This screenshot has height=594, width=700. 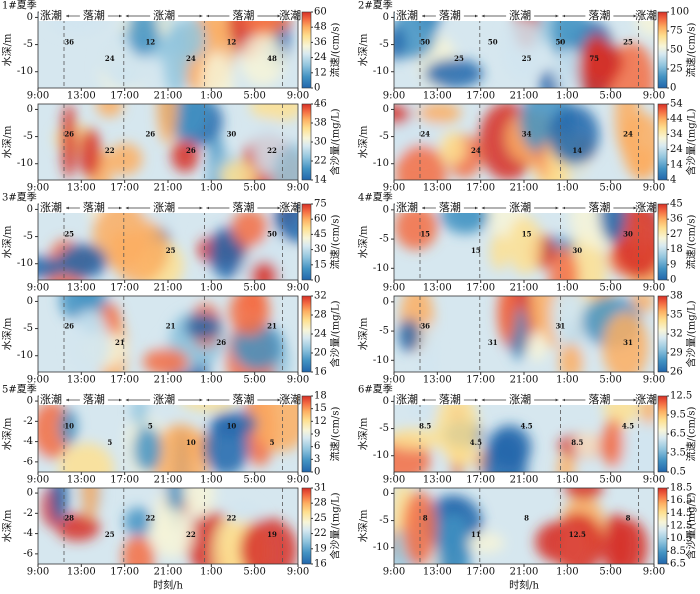 I want to click on colorbar-tick-label: 25, so click(x=676, y=69).